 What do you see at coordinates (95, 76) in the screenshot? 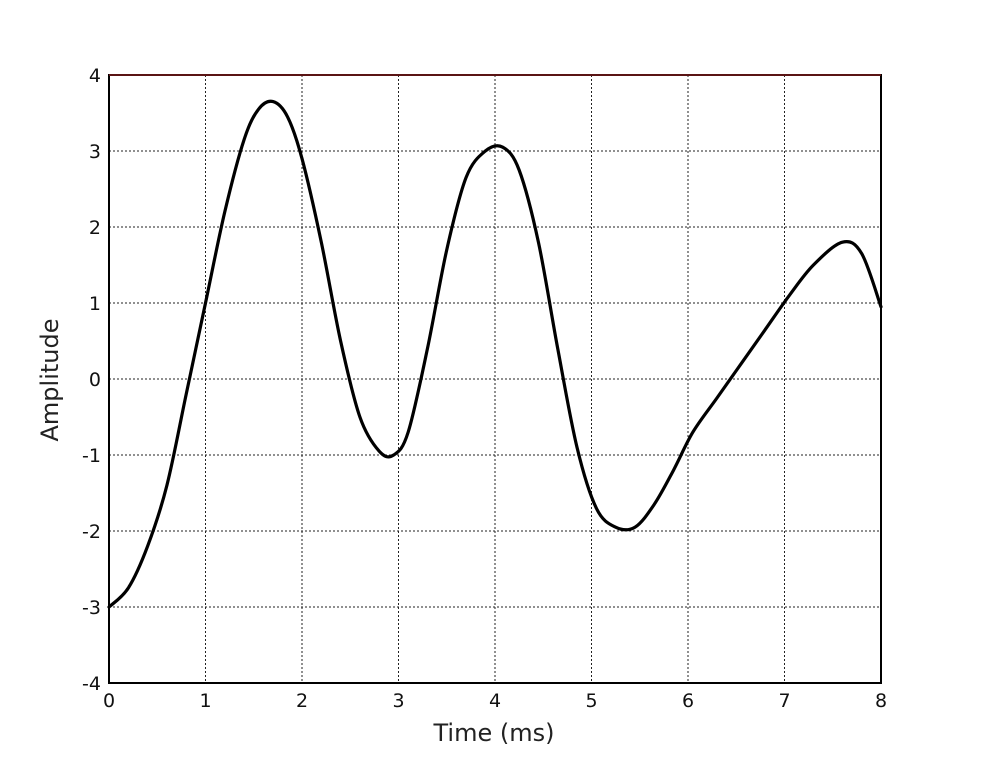
I see `y-tick-label: 4` at bounding box center [95, 76].